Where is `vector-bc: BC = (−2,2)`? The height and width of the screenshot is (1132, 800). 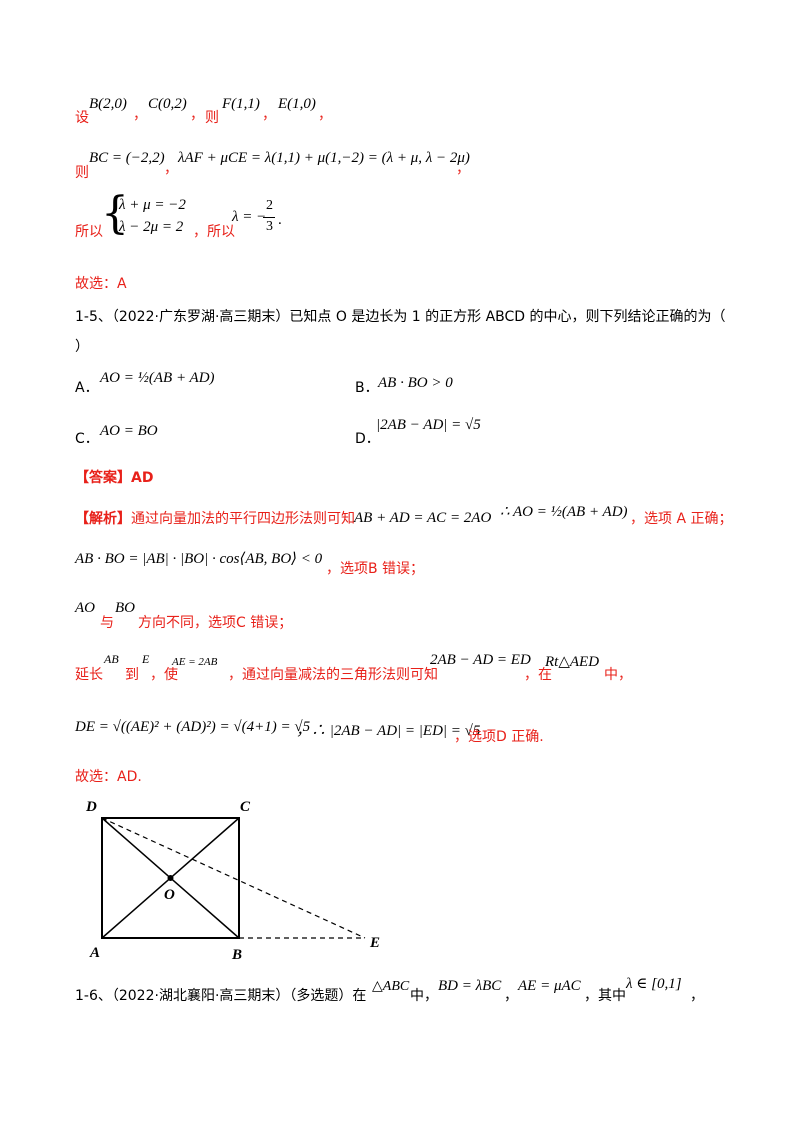 vector-bc: BC = (−2,2) is located at coordinates (127, 158).